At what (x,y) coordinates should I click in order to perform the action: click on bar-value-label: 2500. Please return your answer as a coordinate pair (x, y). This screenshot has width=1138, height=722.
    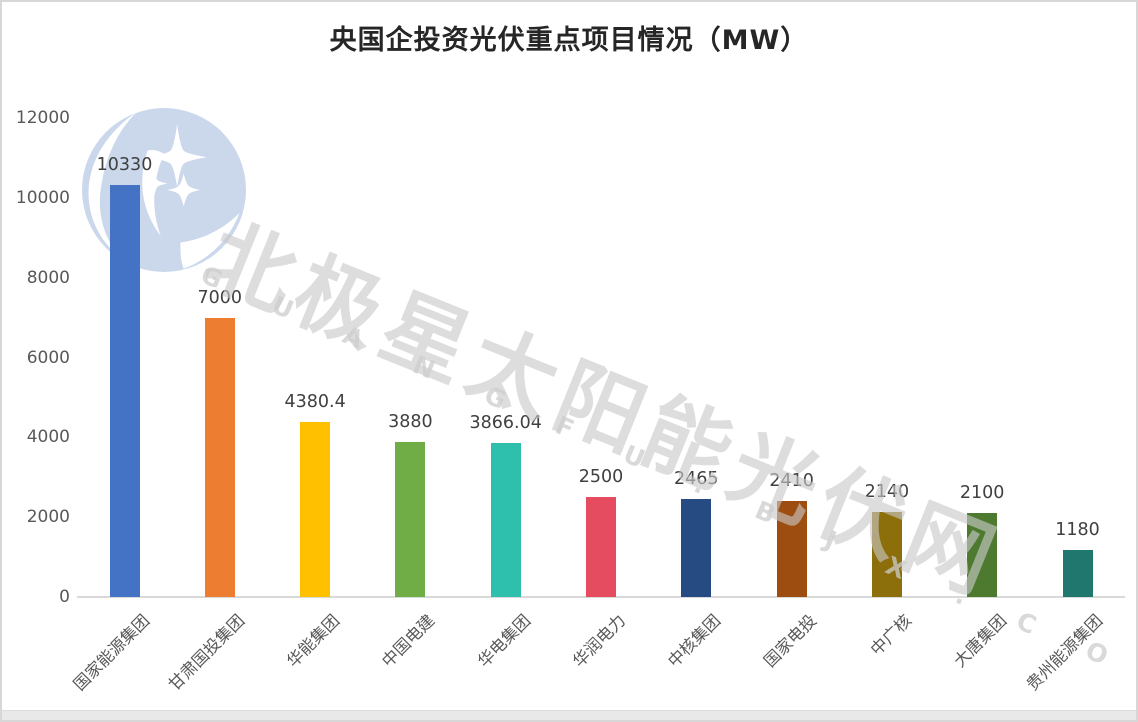
    Looking at the image, I should click on (601, 477).